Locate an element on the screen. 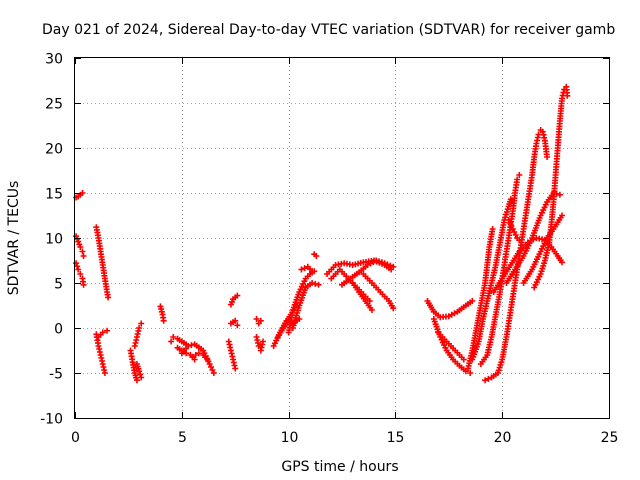  y-axis-label: SDTVAR / TECUs is located at coordinates (14, 238).